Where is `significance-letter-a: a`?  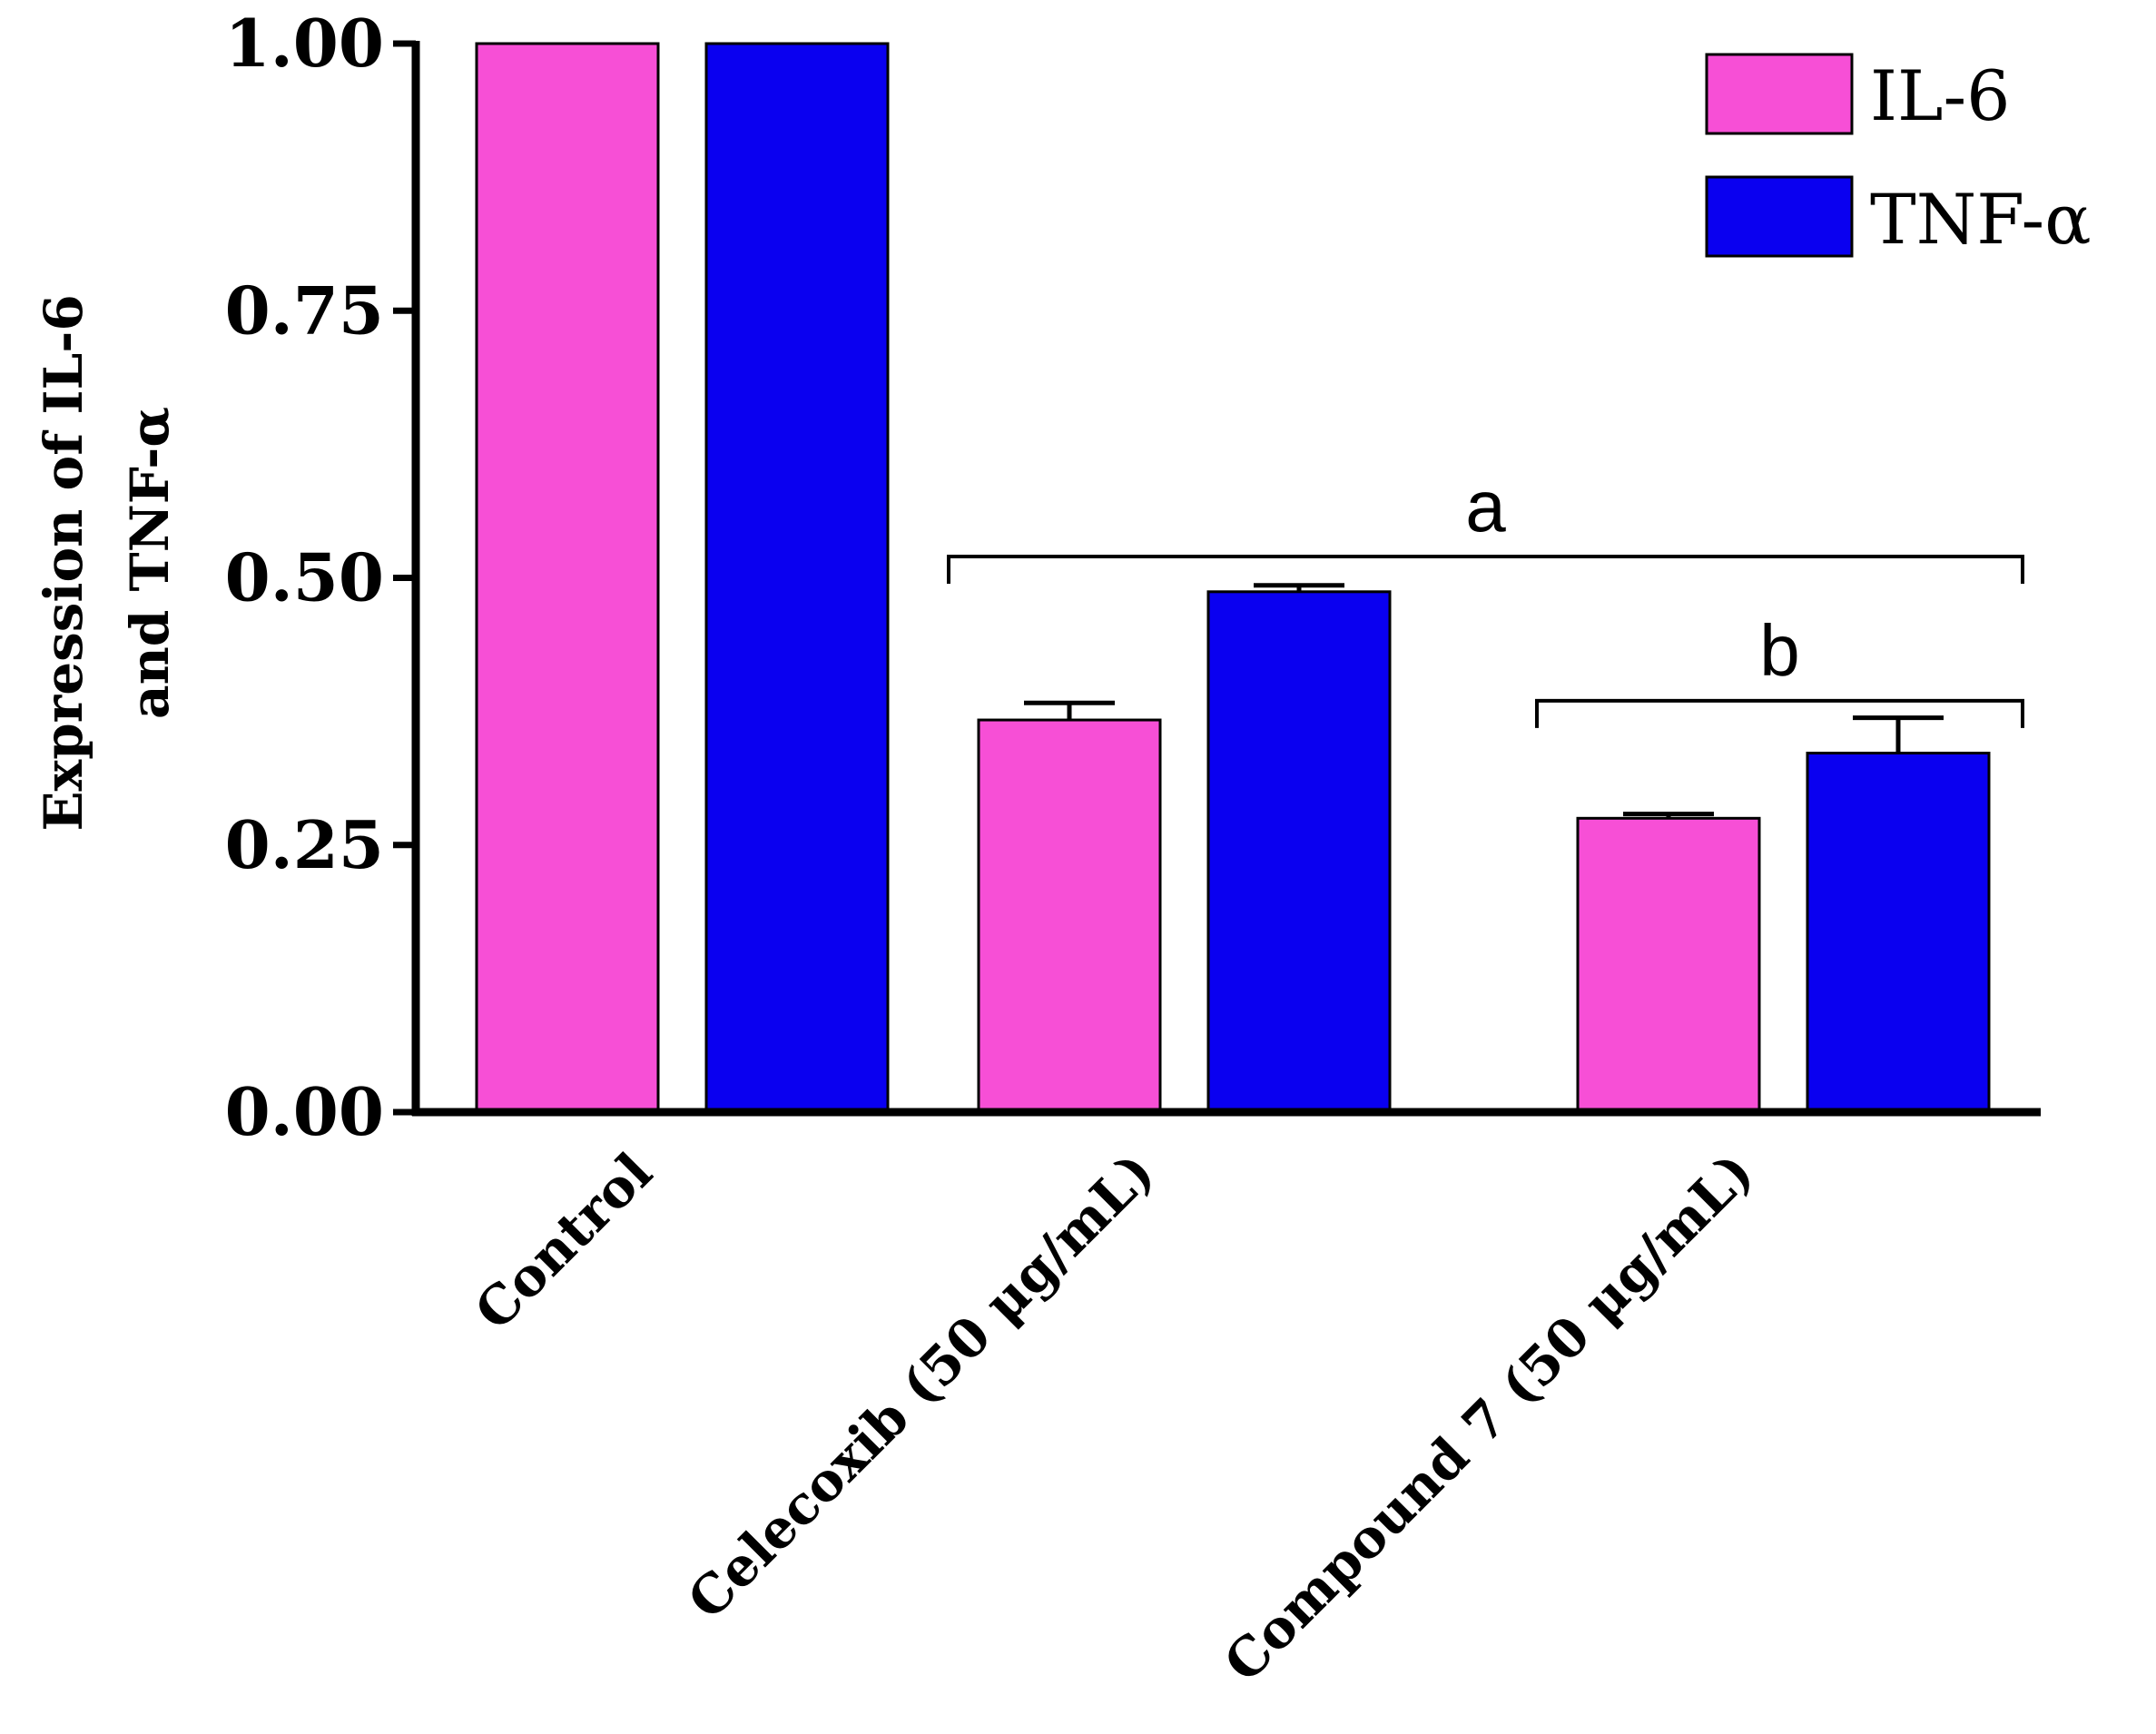 significance-letter-a: a is located at coordinates (1485, 506).